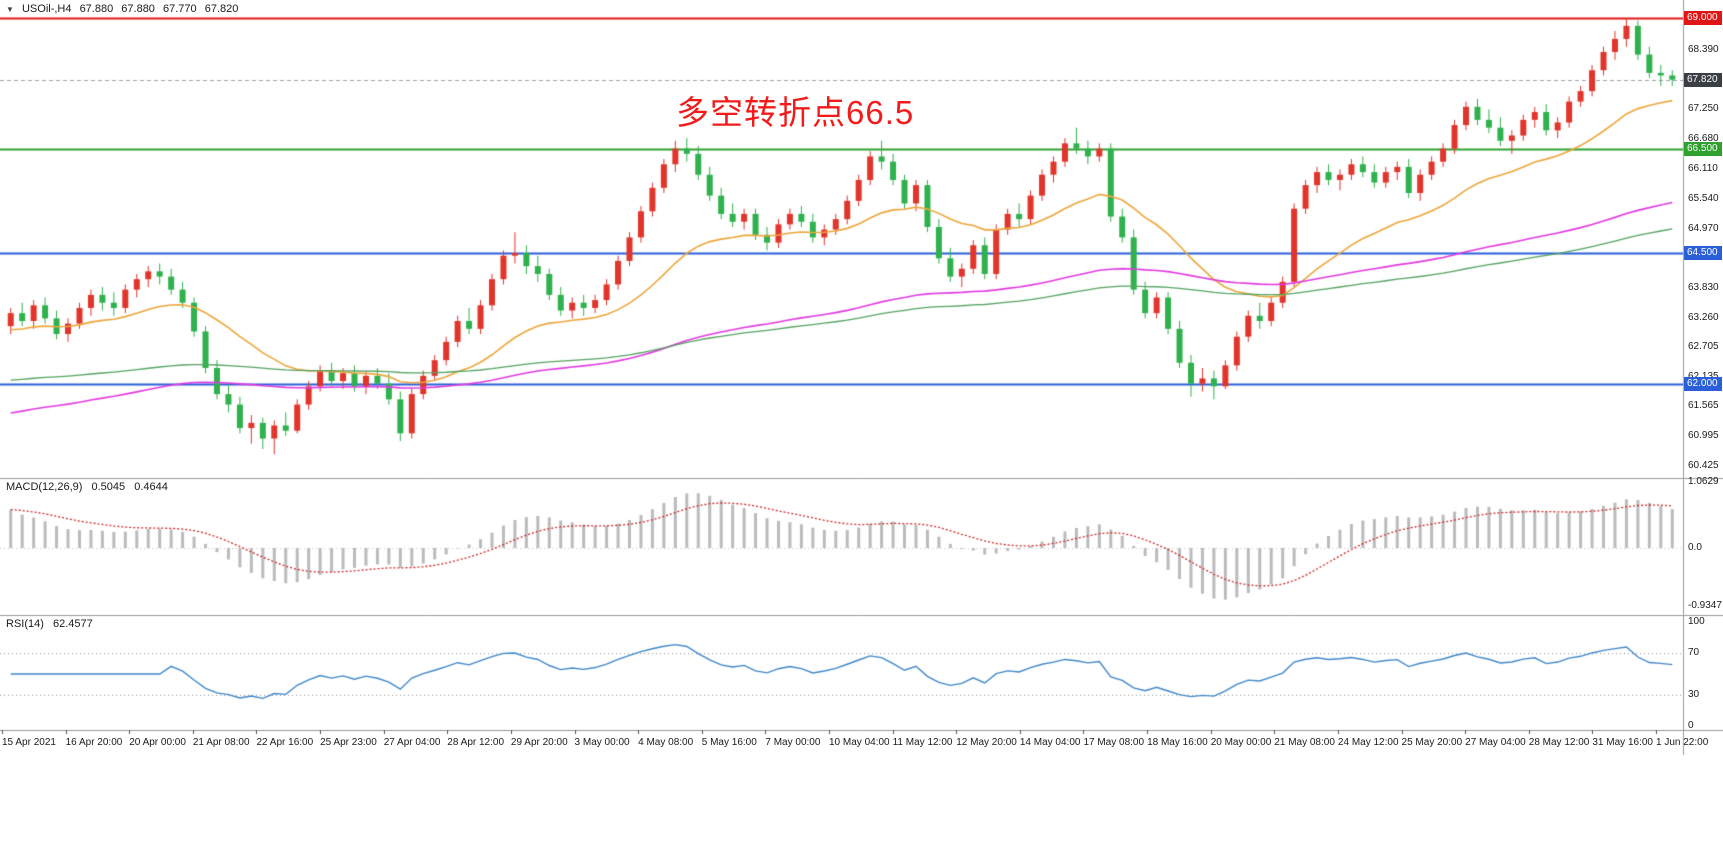  What do you see at coordinates (986, 742) in the screenshot?
I see `time-axis-label: 12 May 20:00` at bounding box center [986, 742].